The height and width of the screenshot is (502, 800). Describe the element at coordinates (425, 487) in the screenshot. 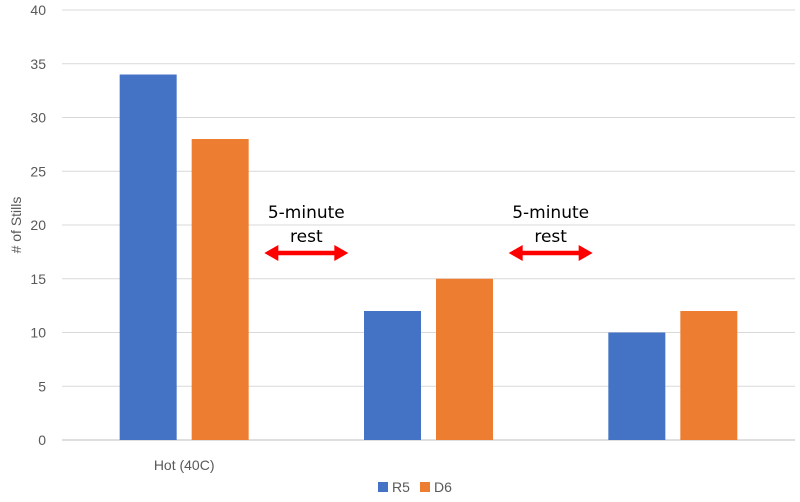

I see `legend-swatch-d6` at that location.